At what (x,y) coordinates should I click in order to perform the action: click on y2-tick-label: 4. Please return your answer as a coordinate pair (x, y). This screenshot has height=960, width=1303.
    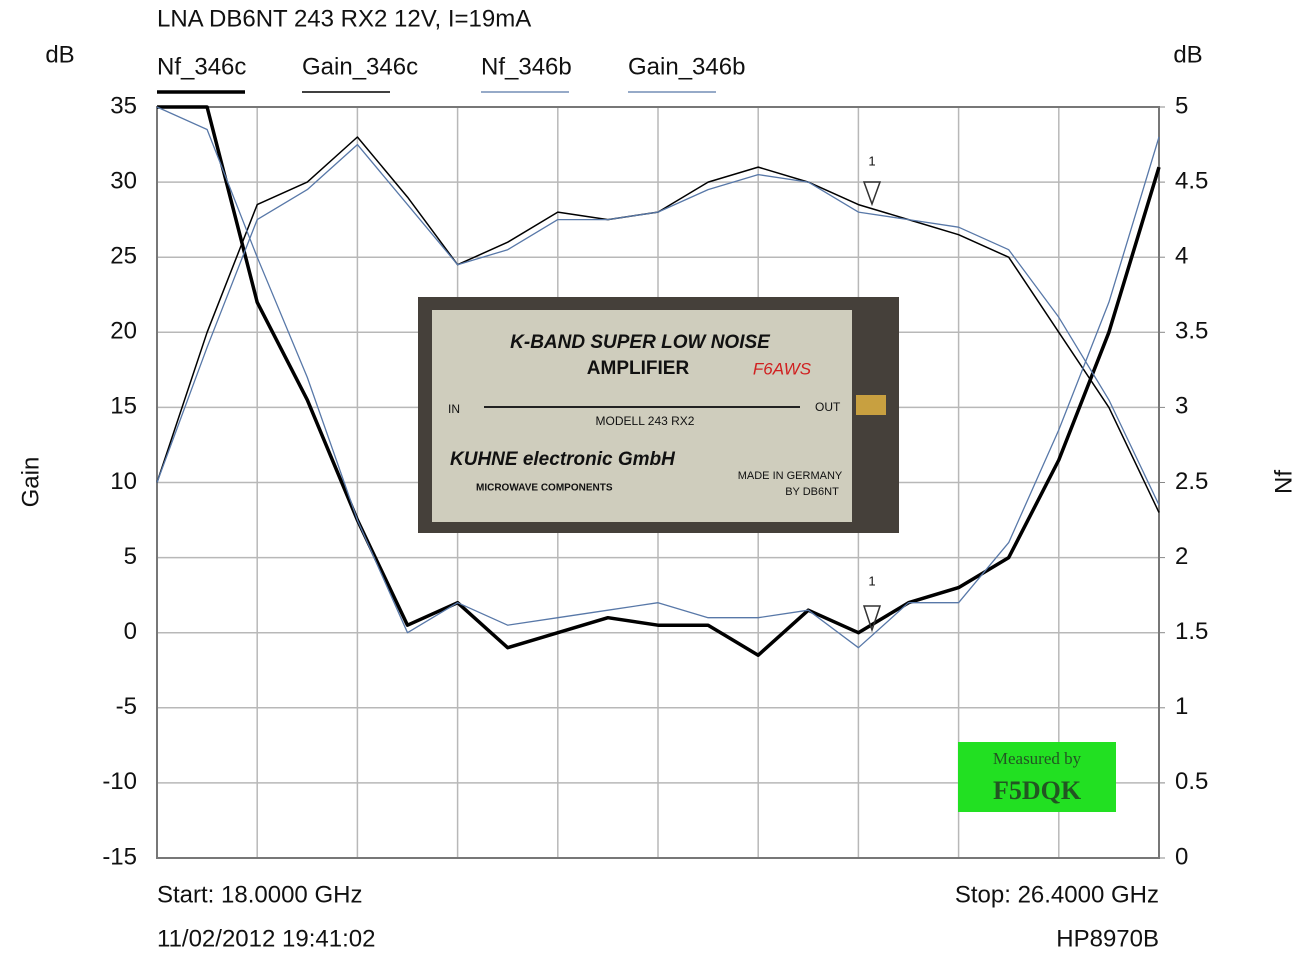
    Looking at the image, I should click on (1181, 256).